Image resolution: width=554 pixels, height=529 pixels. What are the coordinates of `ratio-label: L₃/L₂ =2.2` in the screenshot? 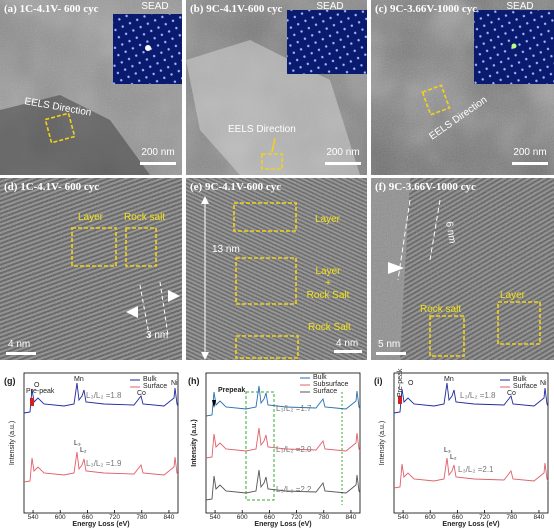 It's located at (294, 489).